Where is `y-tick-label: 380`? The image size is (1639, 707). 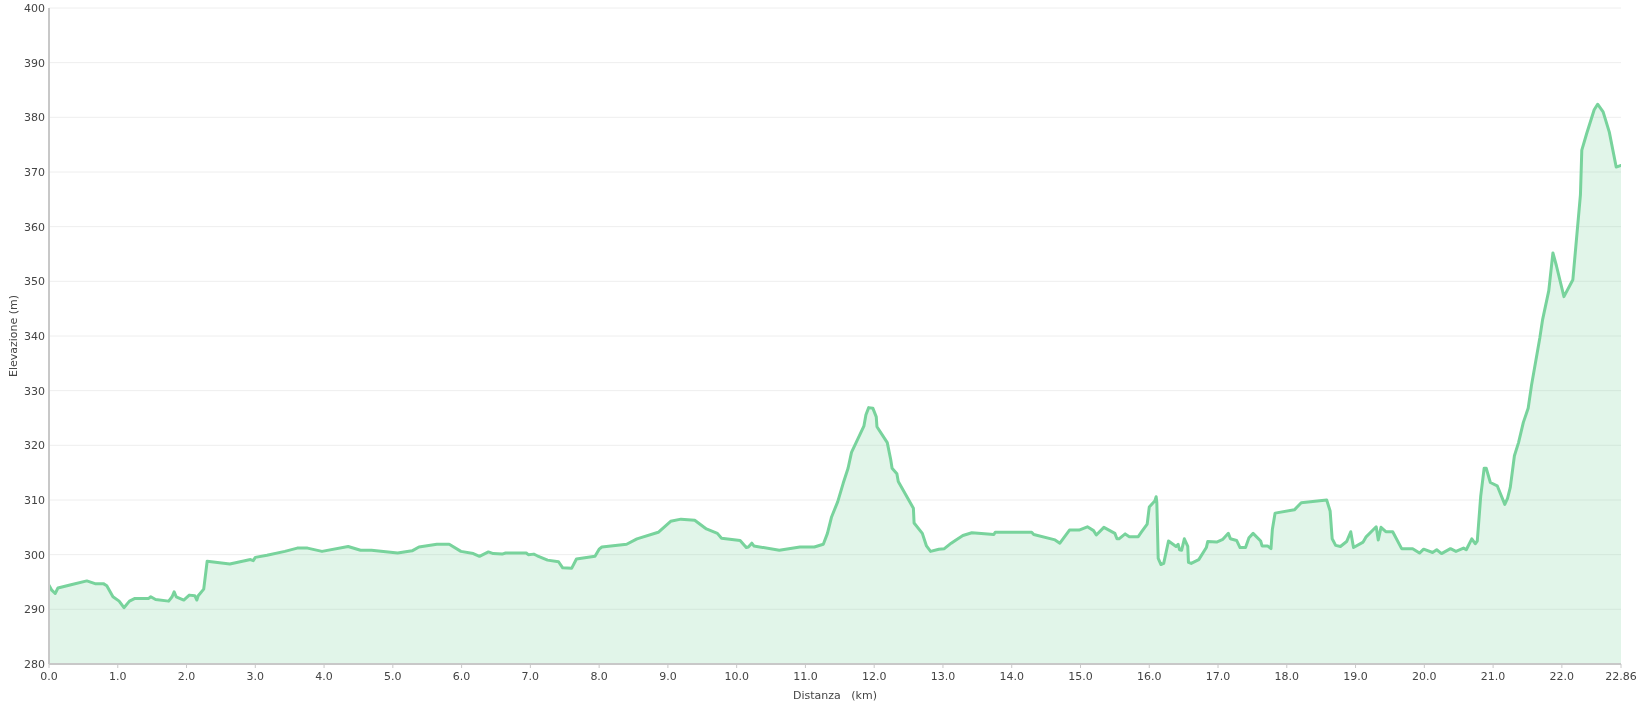
y-tick-label: 380 is located at coordinates (34, 118).